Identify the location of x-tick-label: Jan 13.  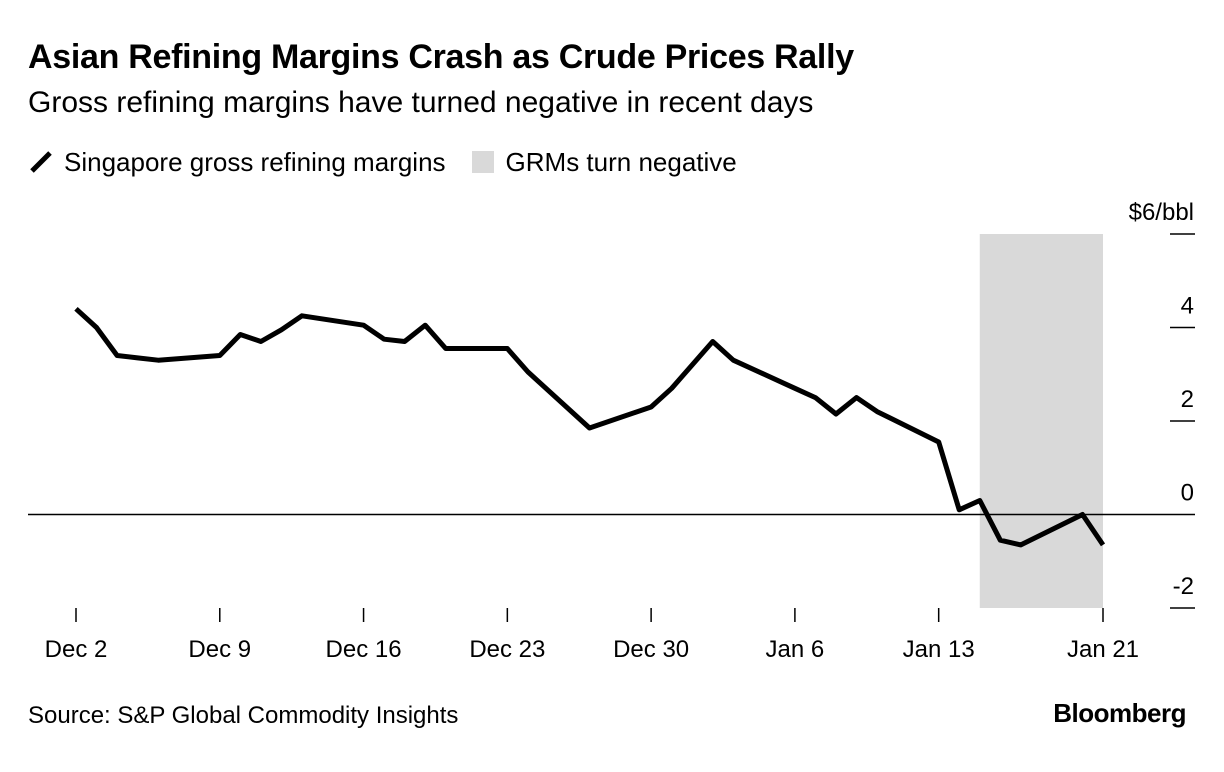
(939, 649).